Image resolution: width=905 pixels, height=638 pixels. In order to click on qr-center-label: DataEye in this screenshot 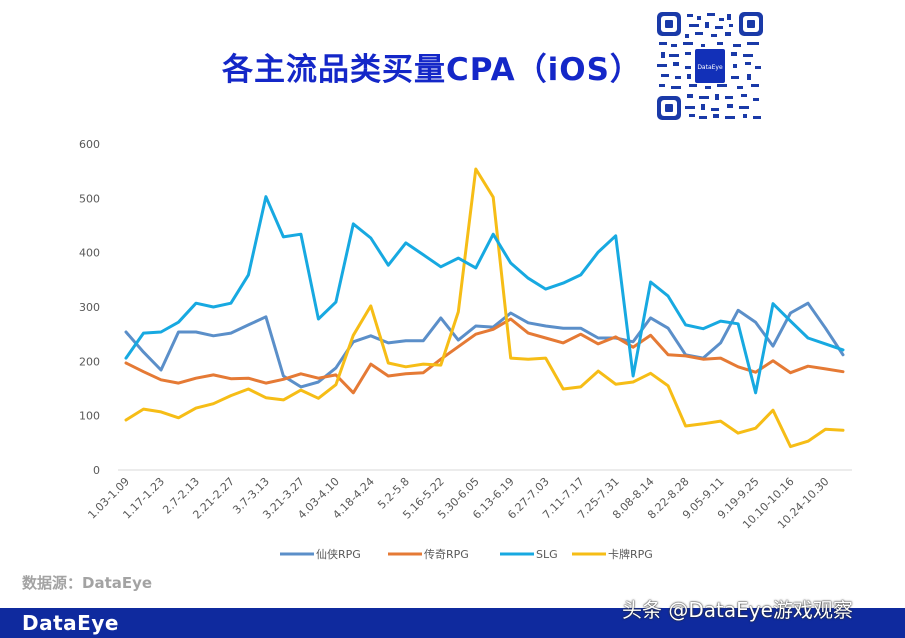, I will do `click(710, 67)`.